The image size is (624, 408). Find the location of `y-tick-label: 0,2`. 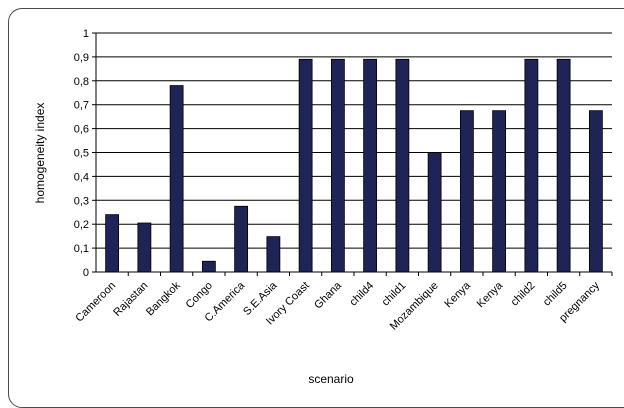

y-tick-label: 0,2 is located at coordinates (81, 225).